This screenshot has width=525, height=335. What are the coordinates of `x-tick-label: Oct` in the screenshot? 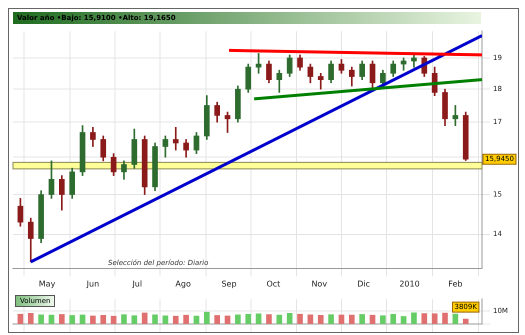 It's located at (273, 283).